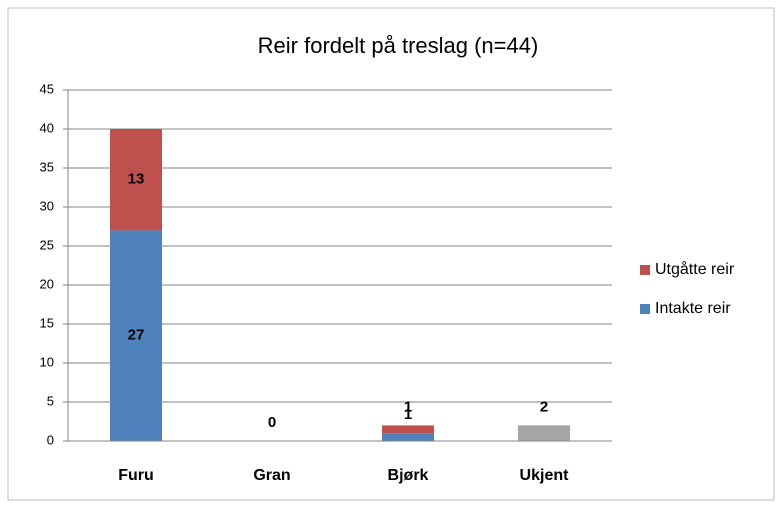  What do you see at coordinates (545, 475) in the screenshot?
I see `x-tick-label: Ukjent` at bounding box center [545, 475].